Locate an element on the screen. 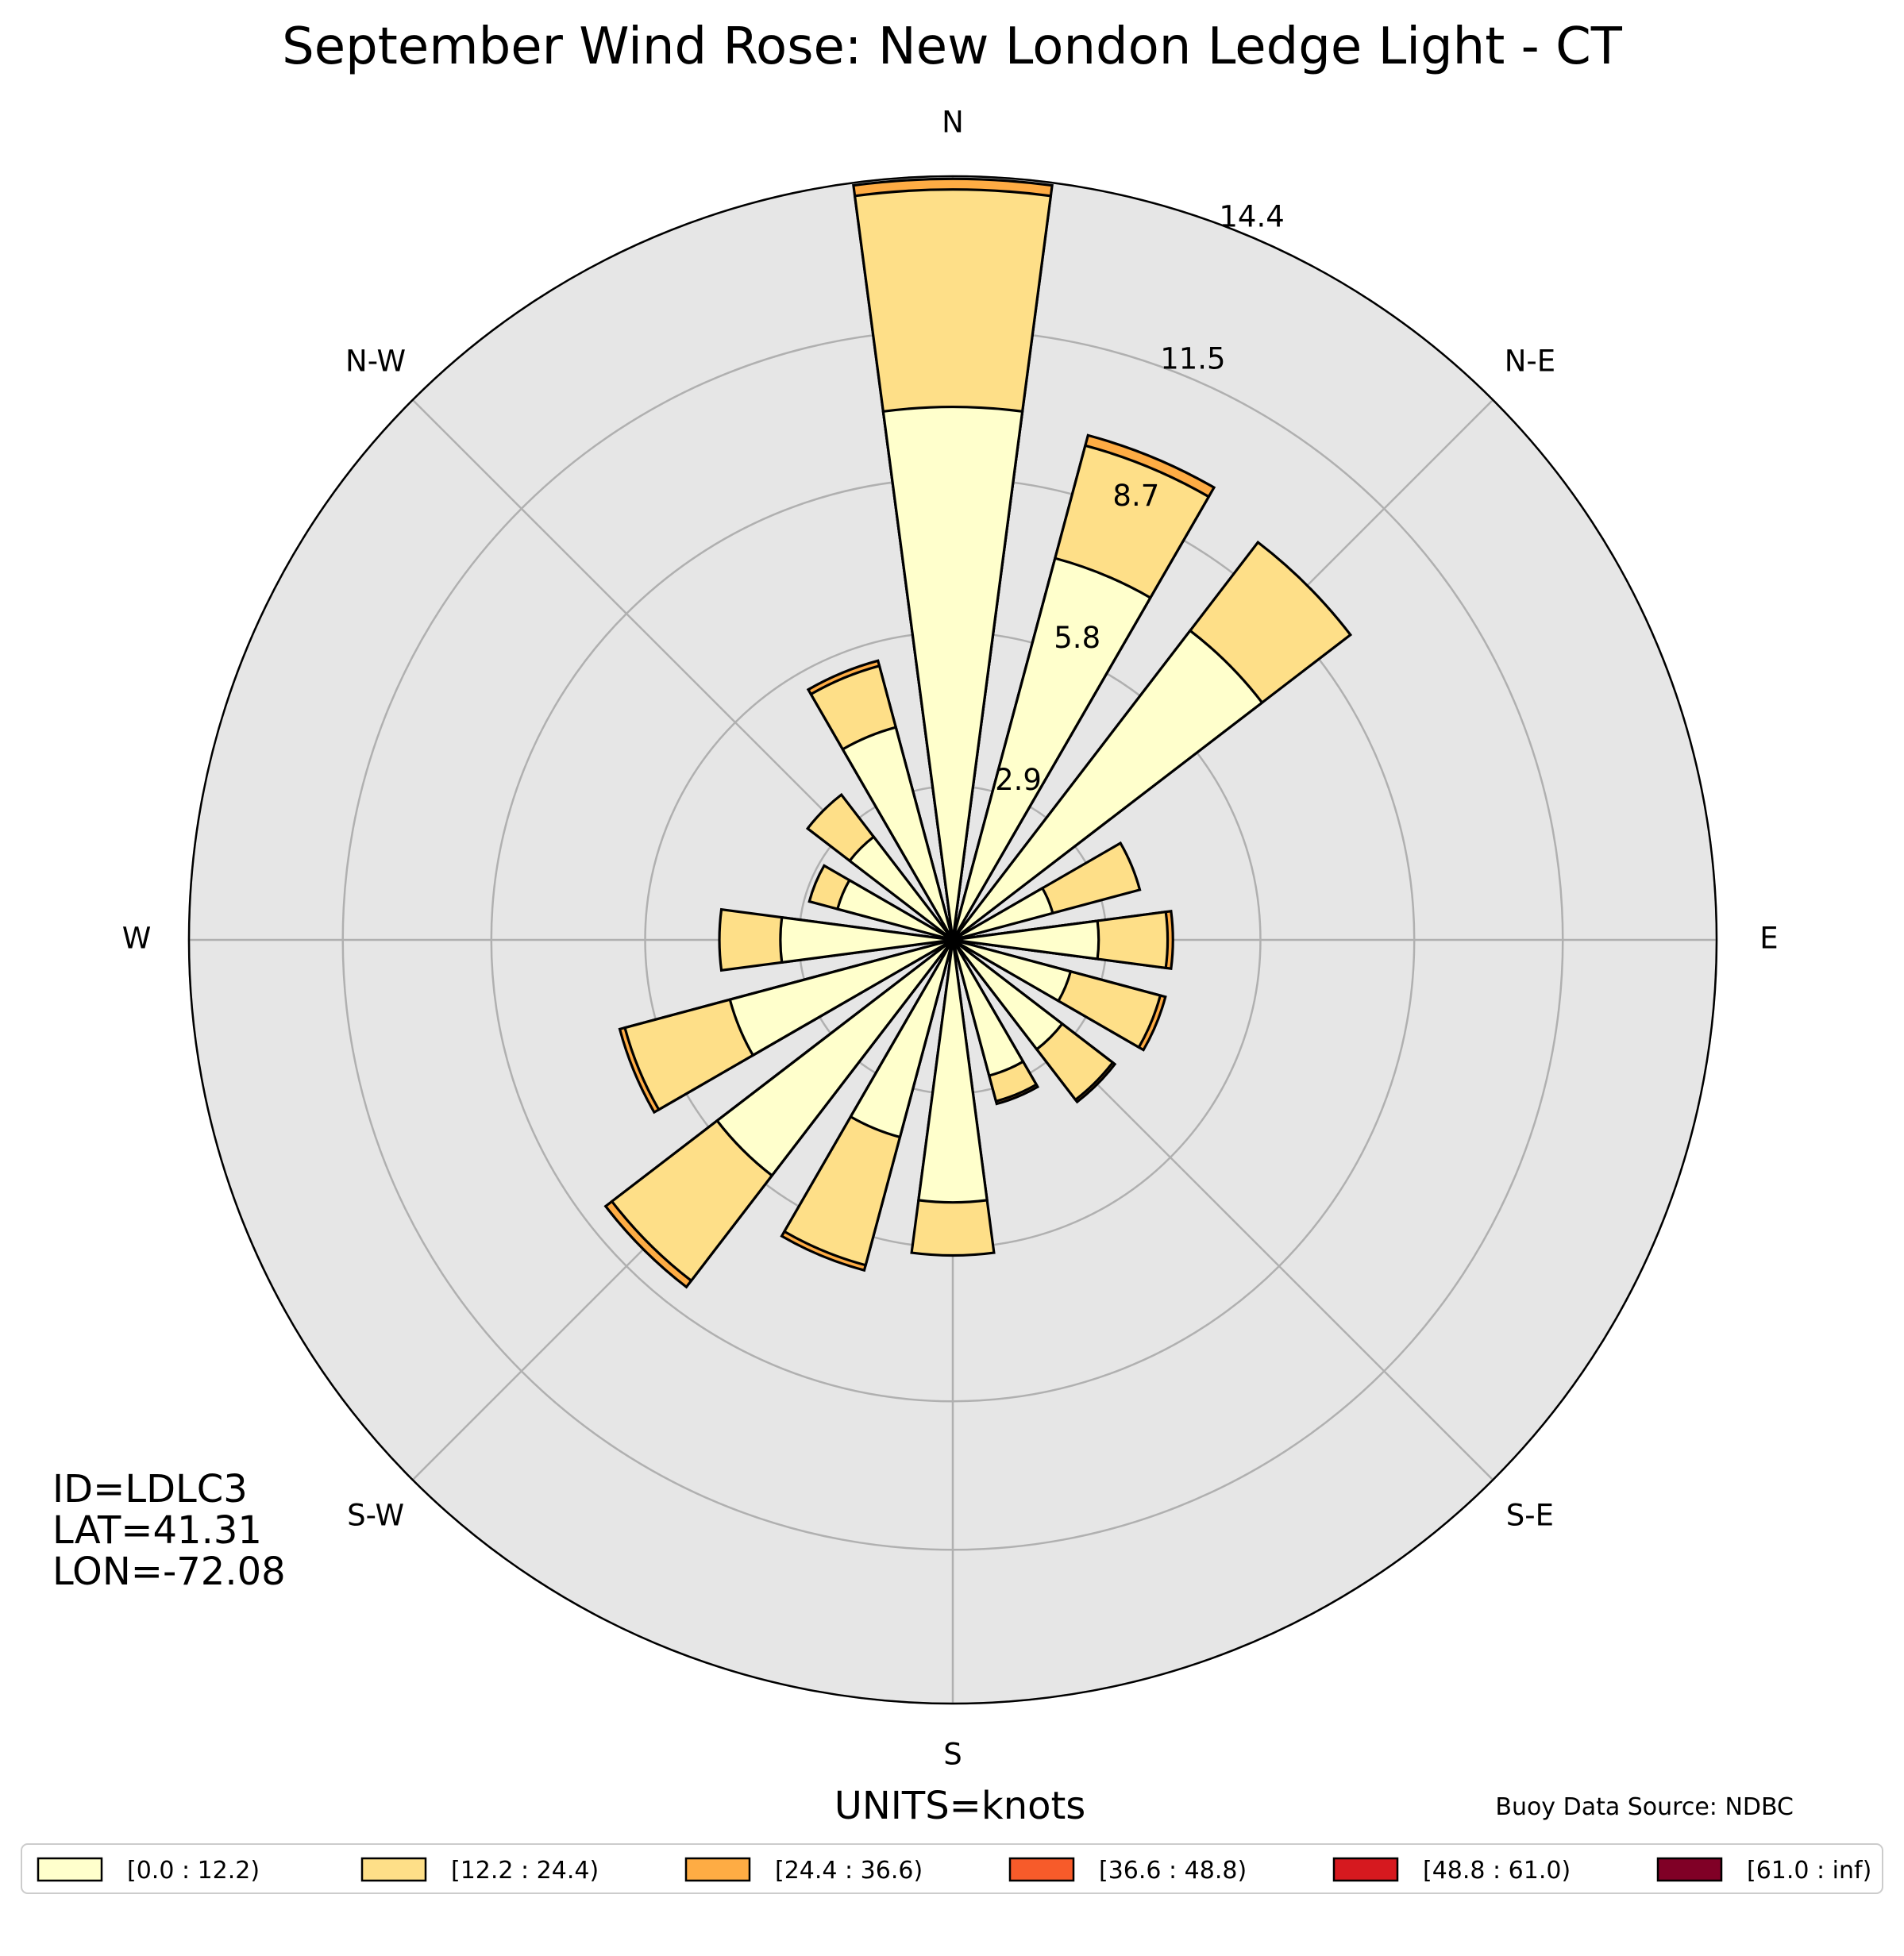 The image size is (1904, 1956). ring-labels: 2.9 5.8 8.7 11.5 14.4 is located at coordinates (1140, 498).